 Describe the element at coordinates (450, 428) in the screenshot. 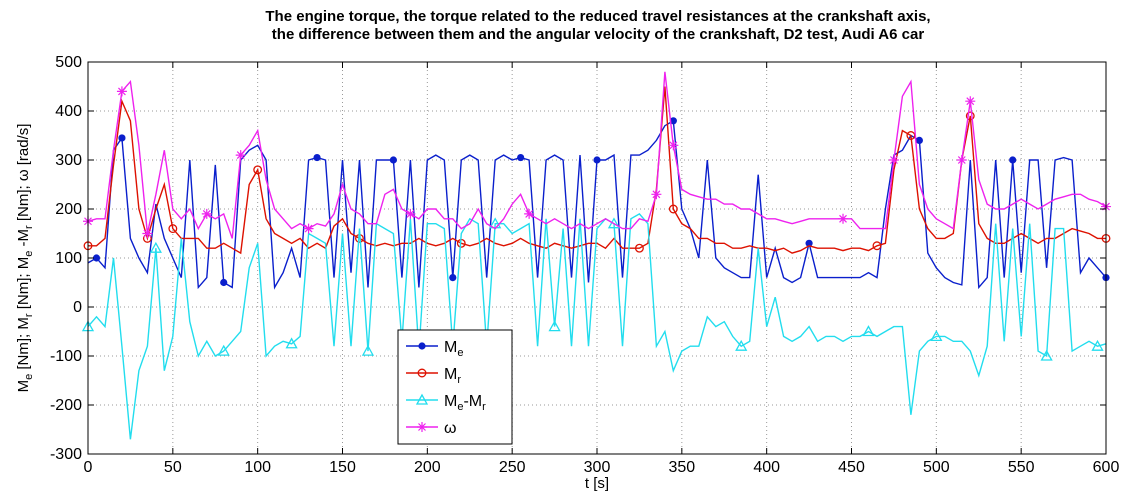

I see `legend-label: ω` at that location.